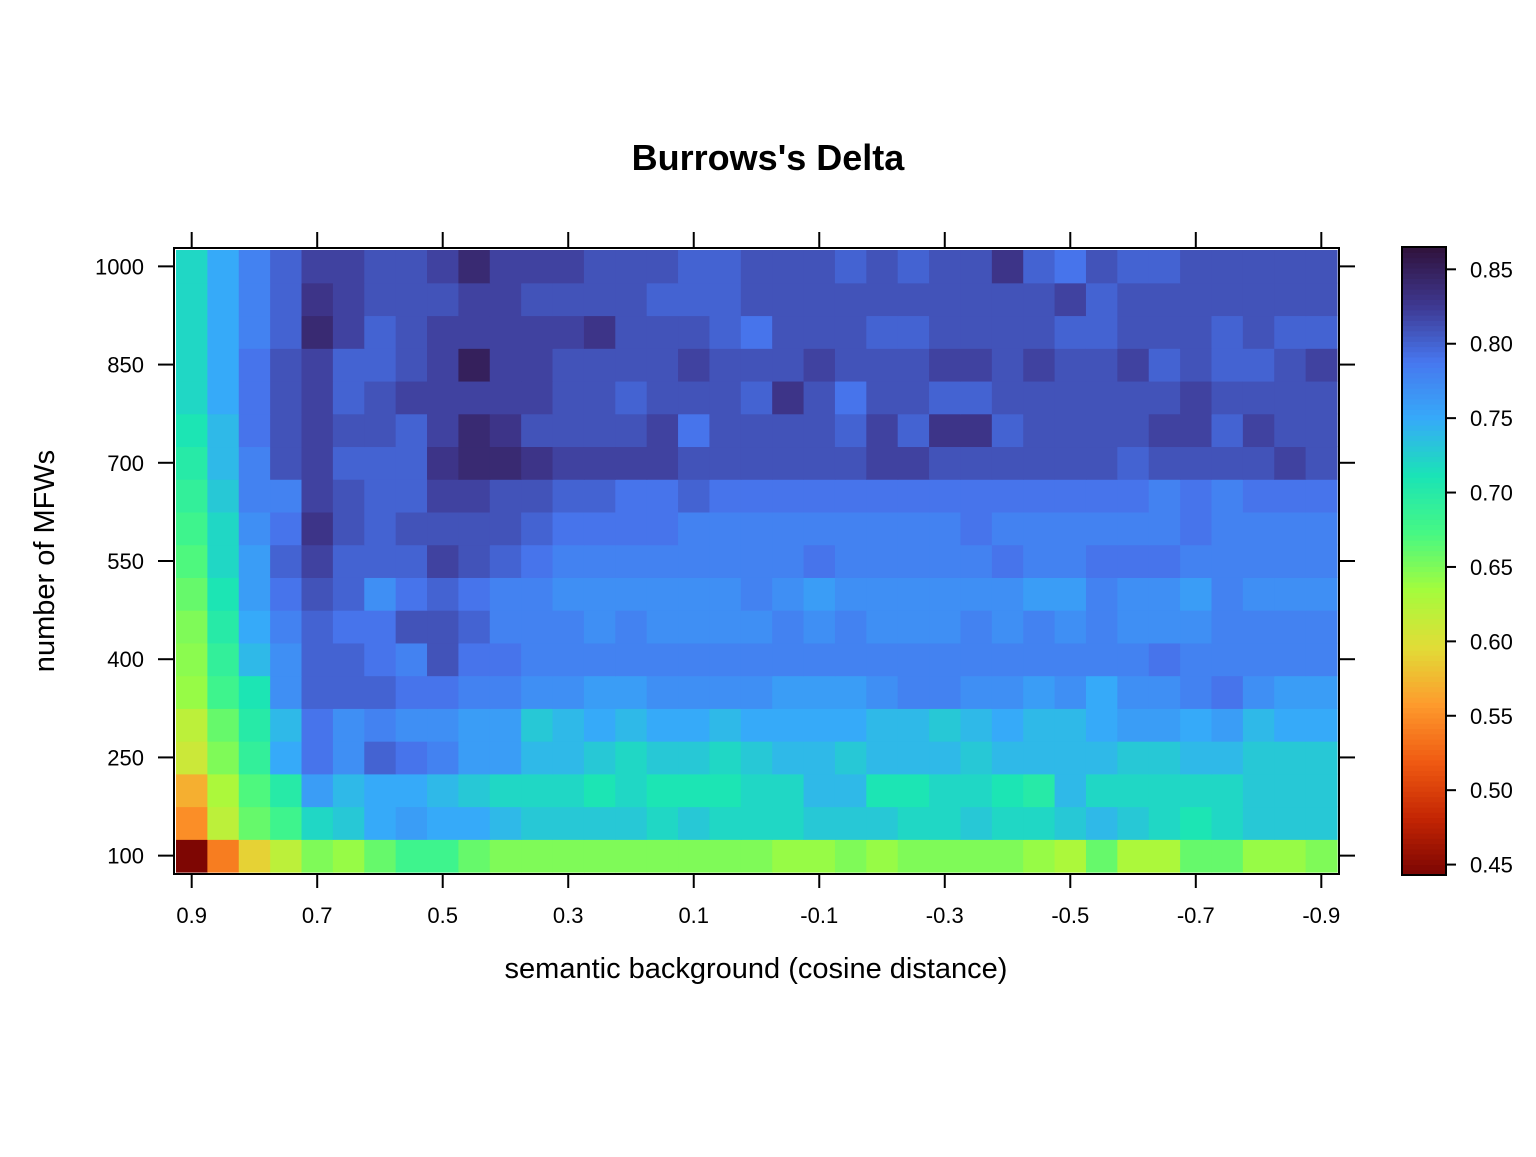 The image size is (1536, 1157). I want to click on y-tick-label: 550, so click(125, 561).